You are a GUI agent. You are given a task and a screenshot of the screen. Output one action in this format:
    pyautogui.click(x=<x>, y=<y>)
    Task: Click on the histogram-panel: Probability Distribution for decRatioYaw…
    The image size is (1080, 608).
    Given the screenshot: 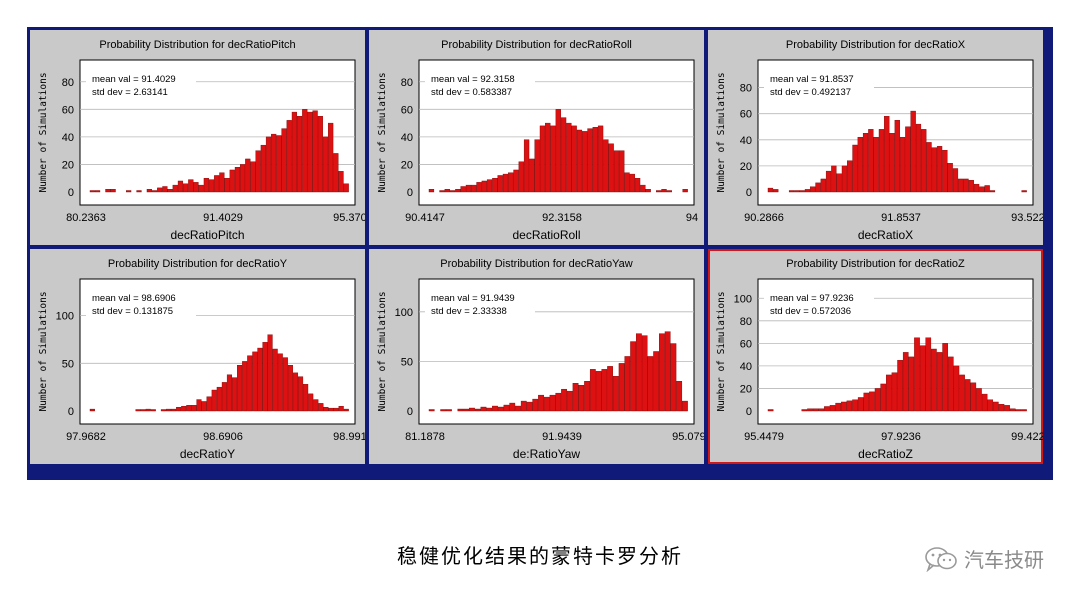 What is the action you would take?
    pyautogui.click(x=536, y=356)
    